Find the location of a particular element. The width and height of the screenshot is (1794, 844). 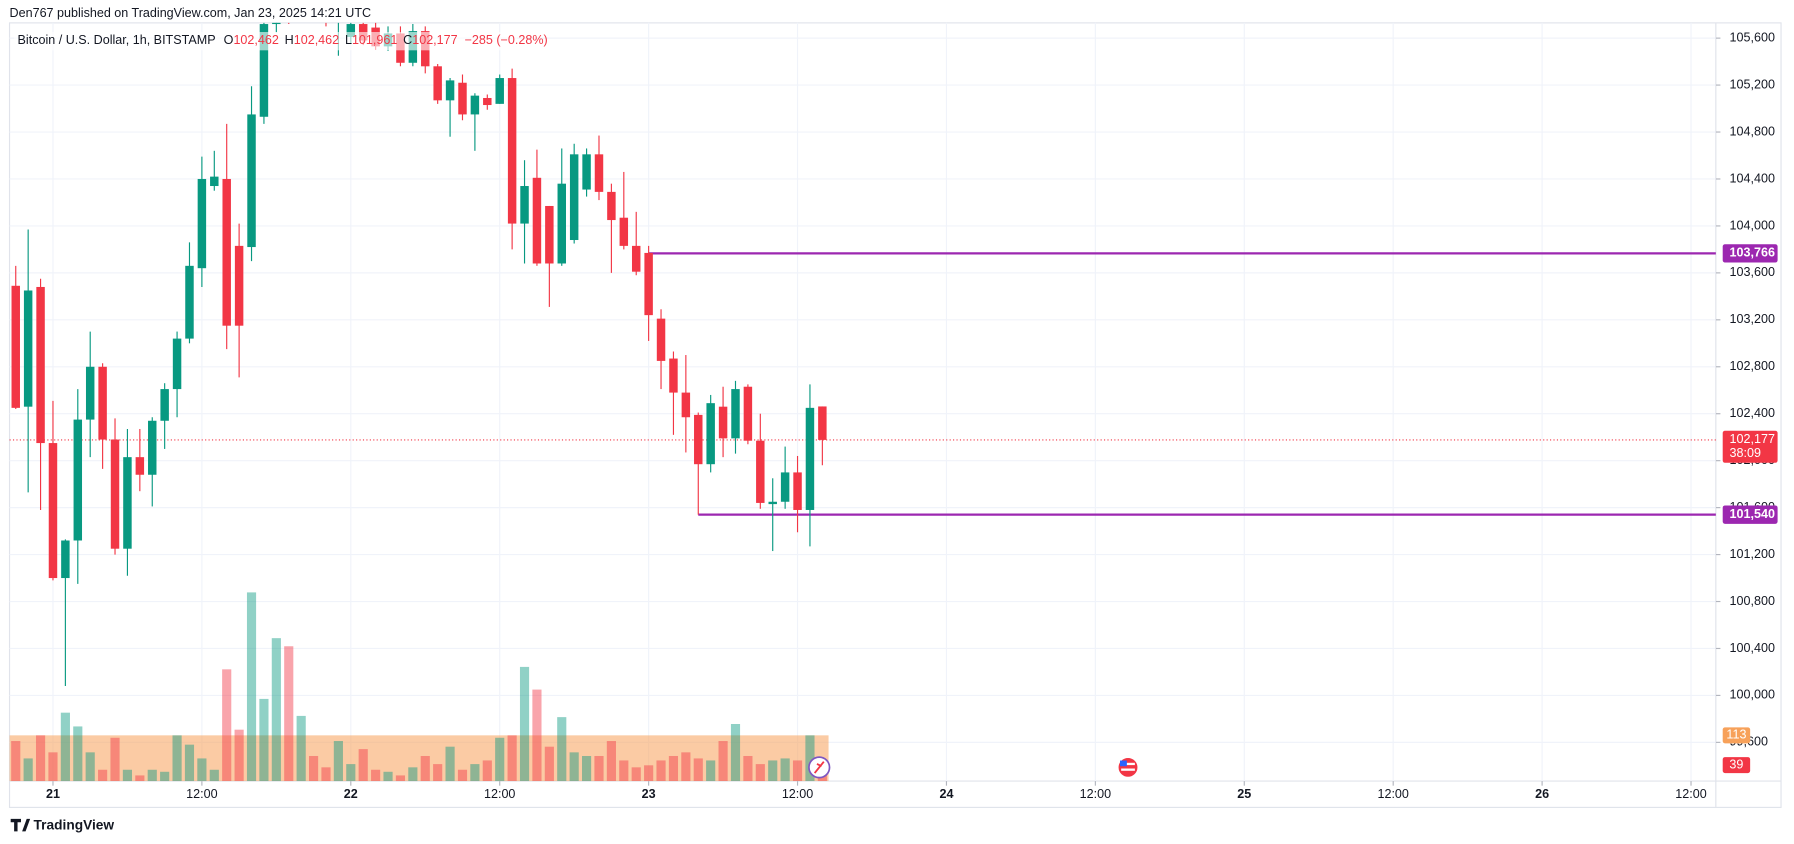

level-badge-label: 103,766 is located at coordinates (1752, 253).